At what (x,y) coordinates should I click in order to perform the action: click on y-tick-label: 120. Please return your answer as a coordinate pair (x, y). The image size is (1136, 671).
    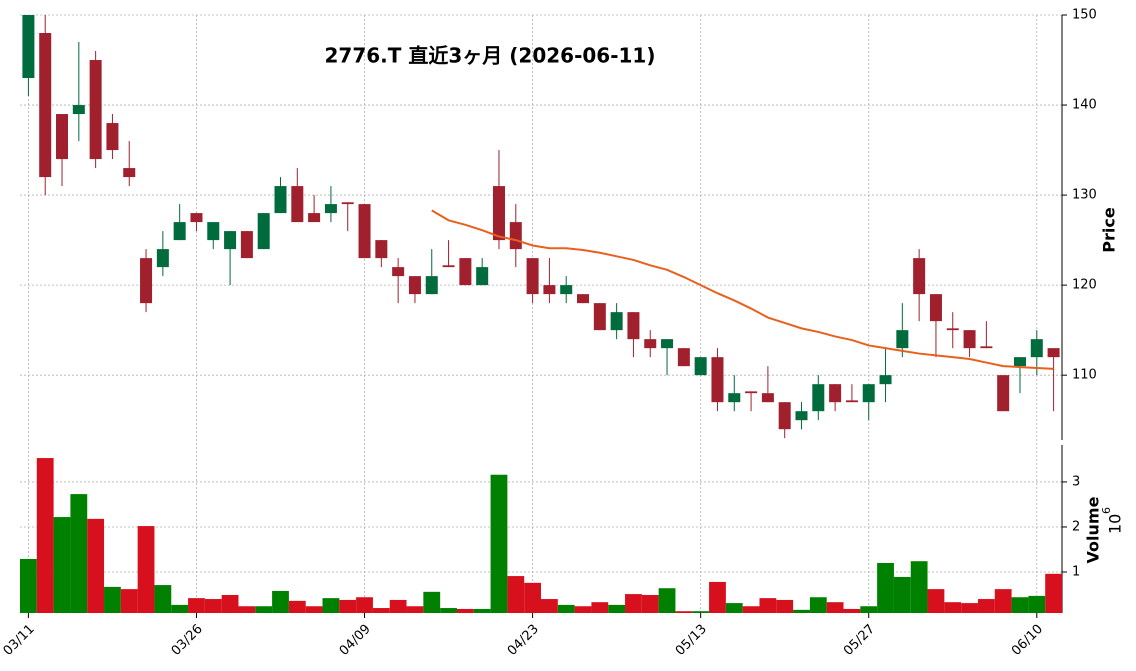
    Looking at the image, I should click on (1084, 285).